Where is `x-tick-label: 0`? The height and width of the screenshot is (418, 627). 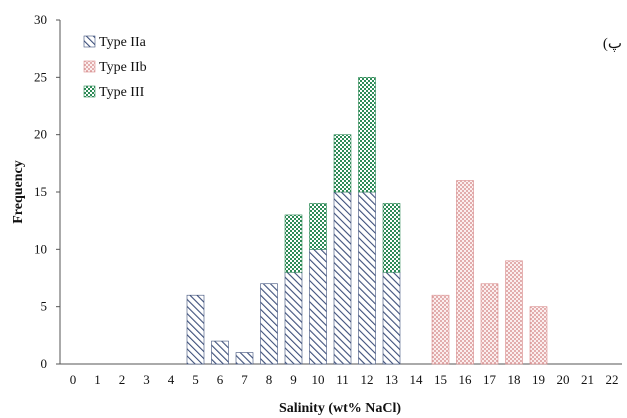 x-tick-label: 0 is located at coordinates (73, 379).